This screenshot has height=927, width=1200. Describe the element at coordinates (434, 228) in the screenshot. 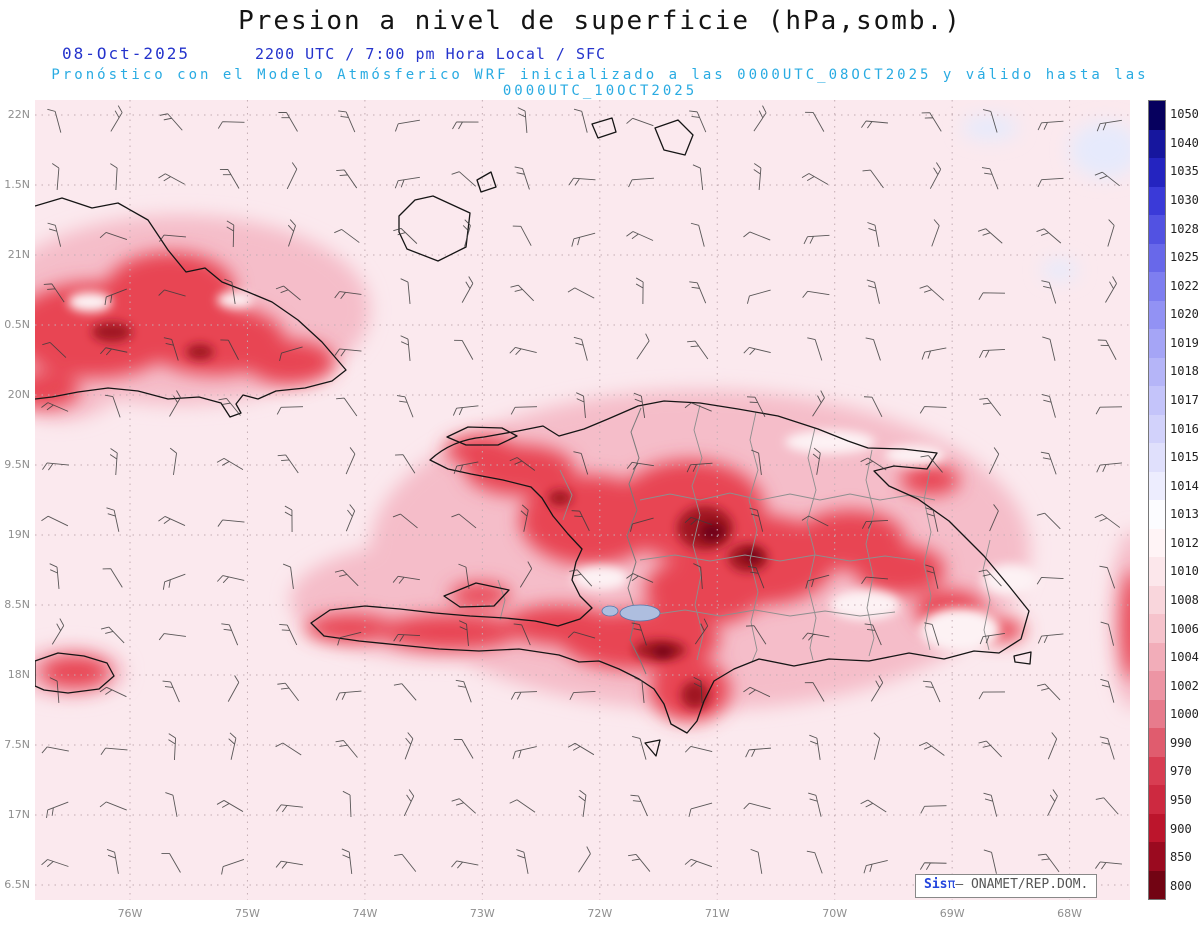

I see `great-inagua-coastline` at that location.